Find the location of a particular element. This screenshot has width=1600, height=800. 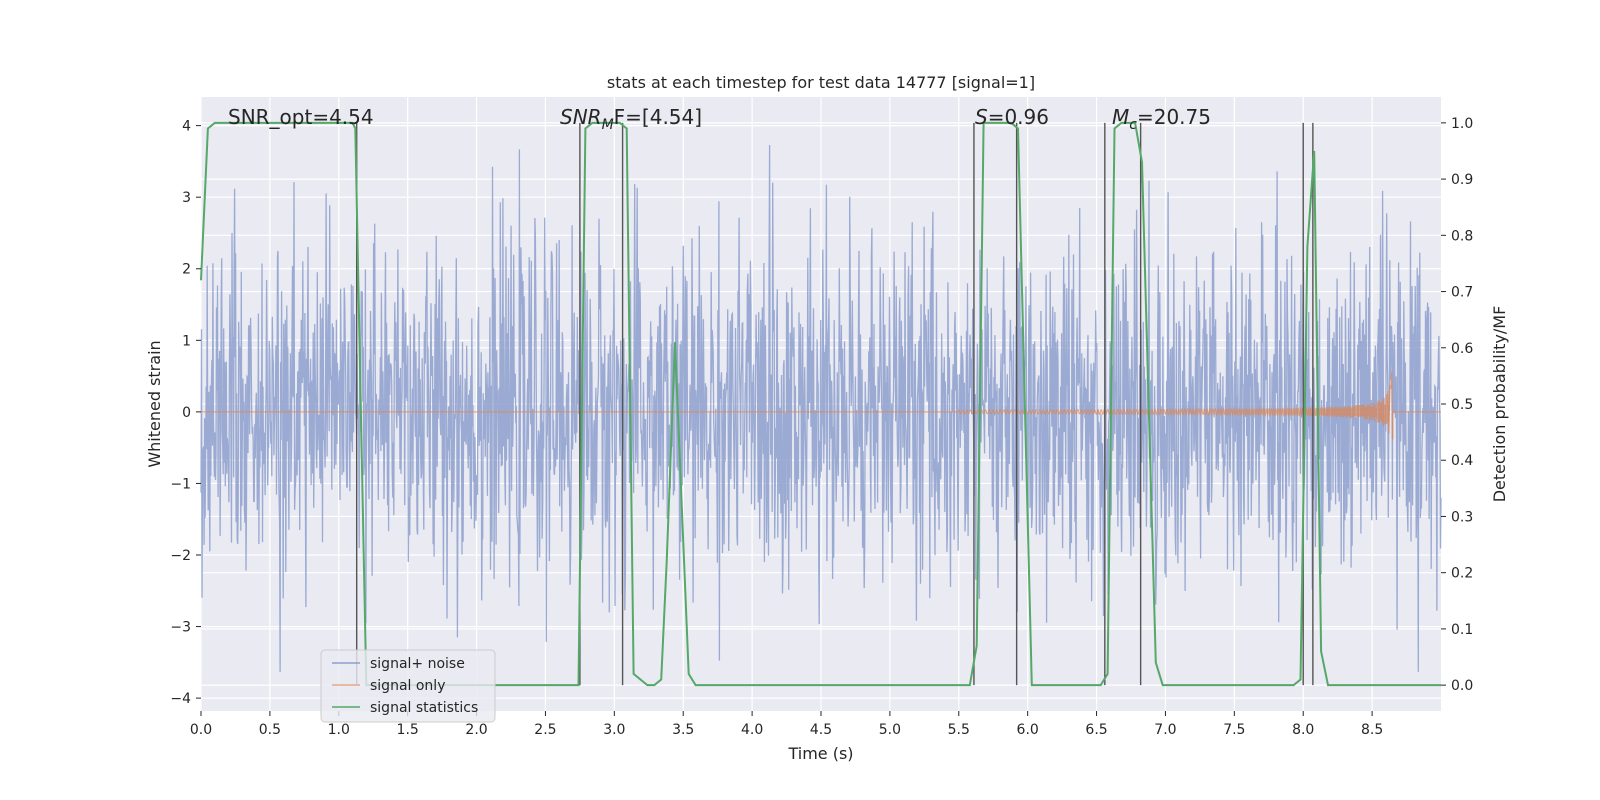

x-tick-label: 2.0 is located at coordinates (476, 730).